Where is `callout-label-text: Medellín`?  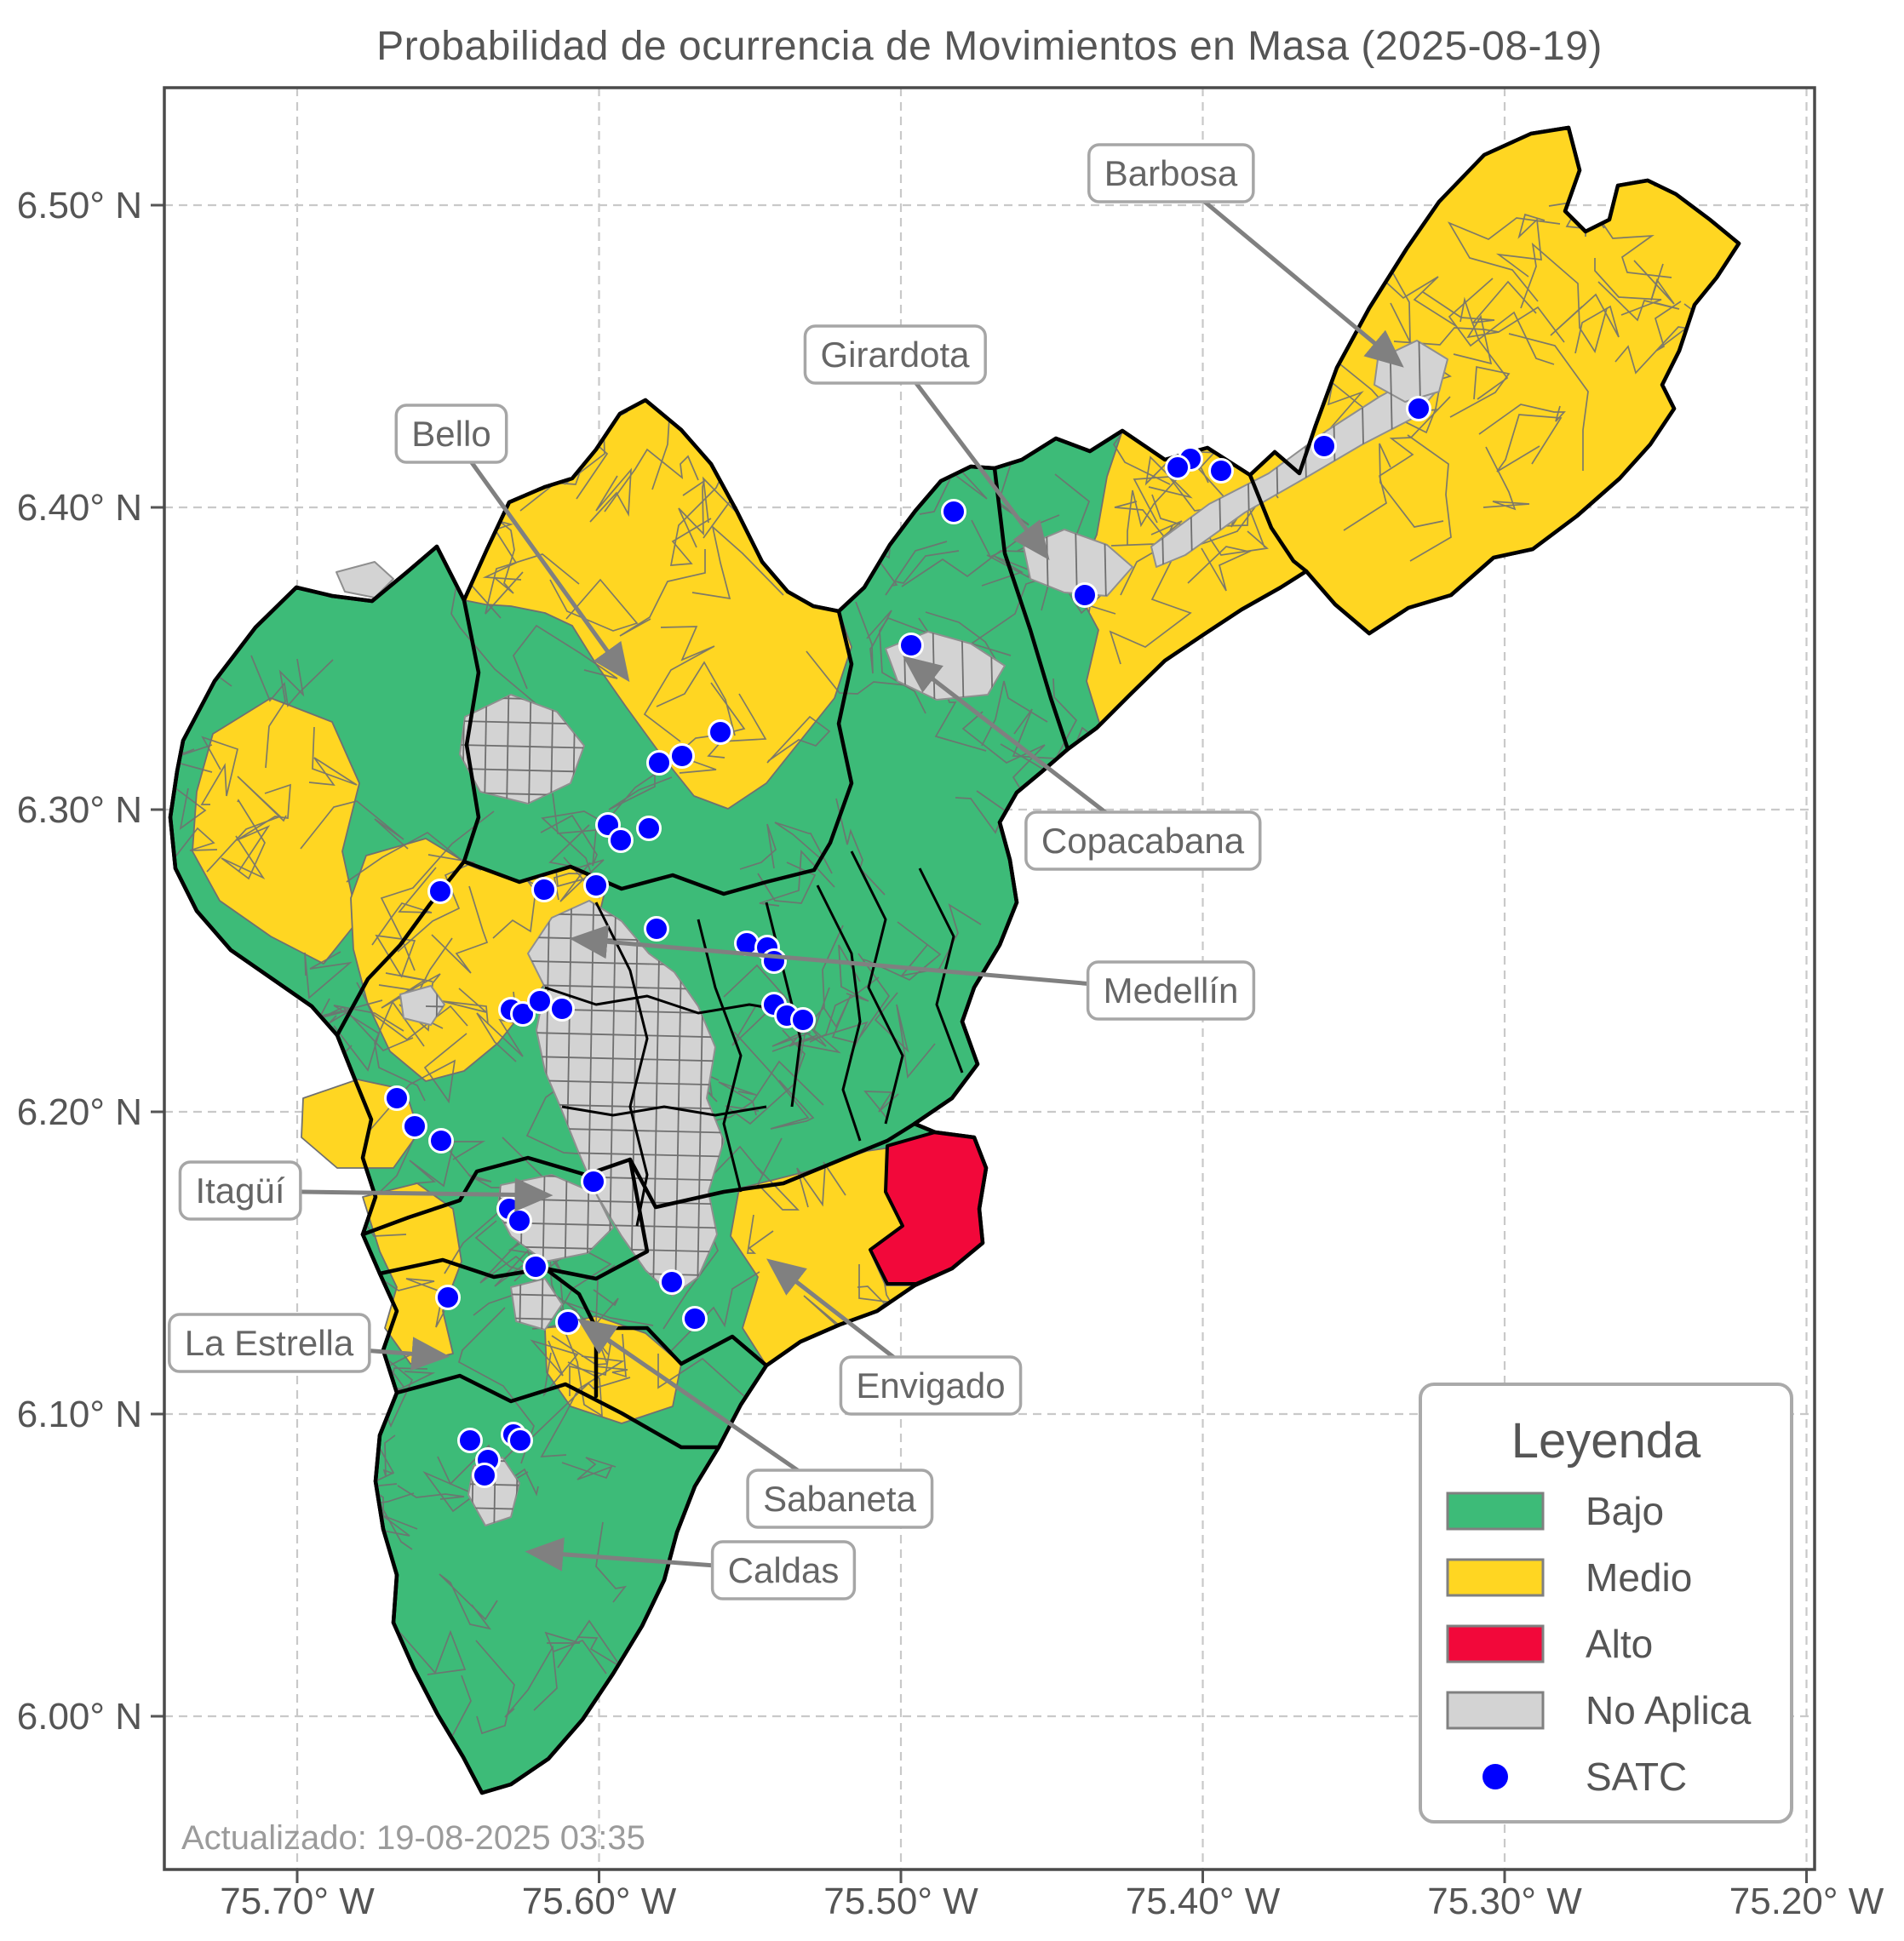
callout-label-text: Medellín is located at coordinates (1172, 990).